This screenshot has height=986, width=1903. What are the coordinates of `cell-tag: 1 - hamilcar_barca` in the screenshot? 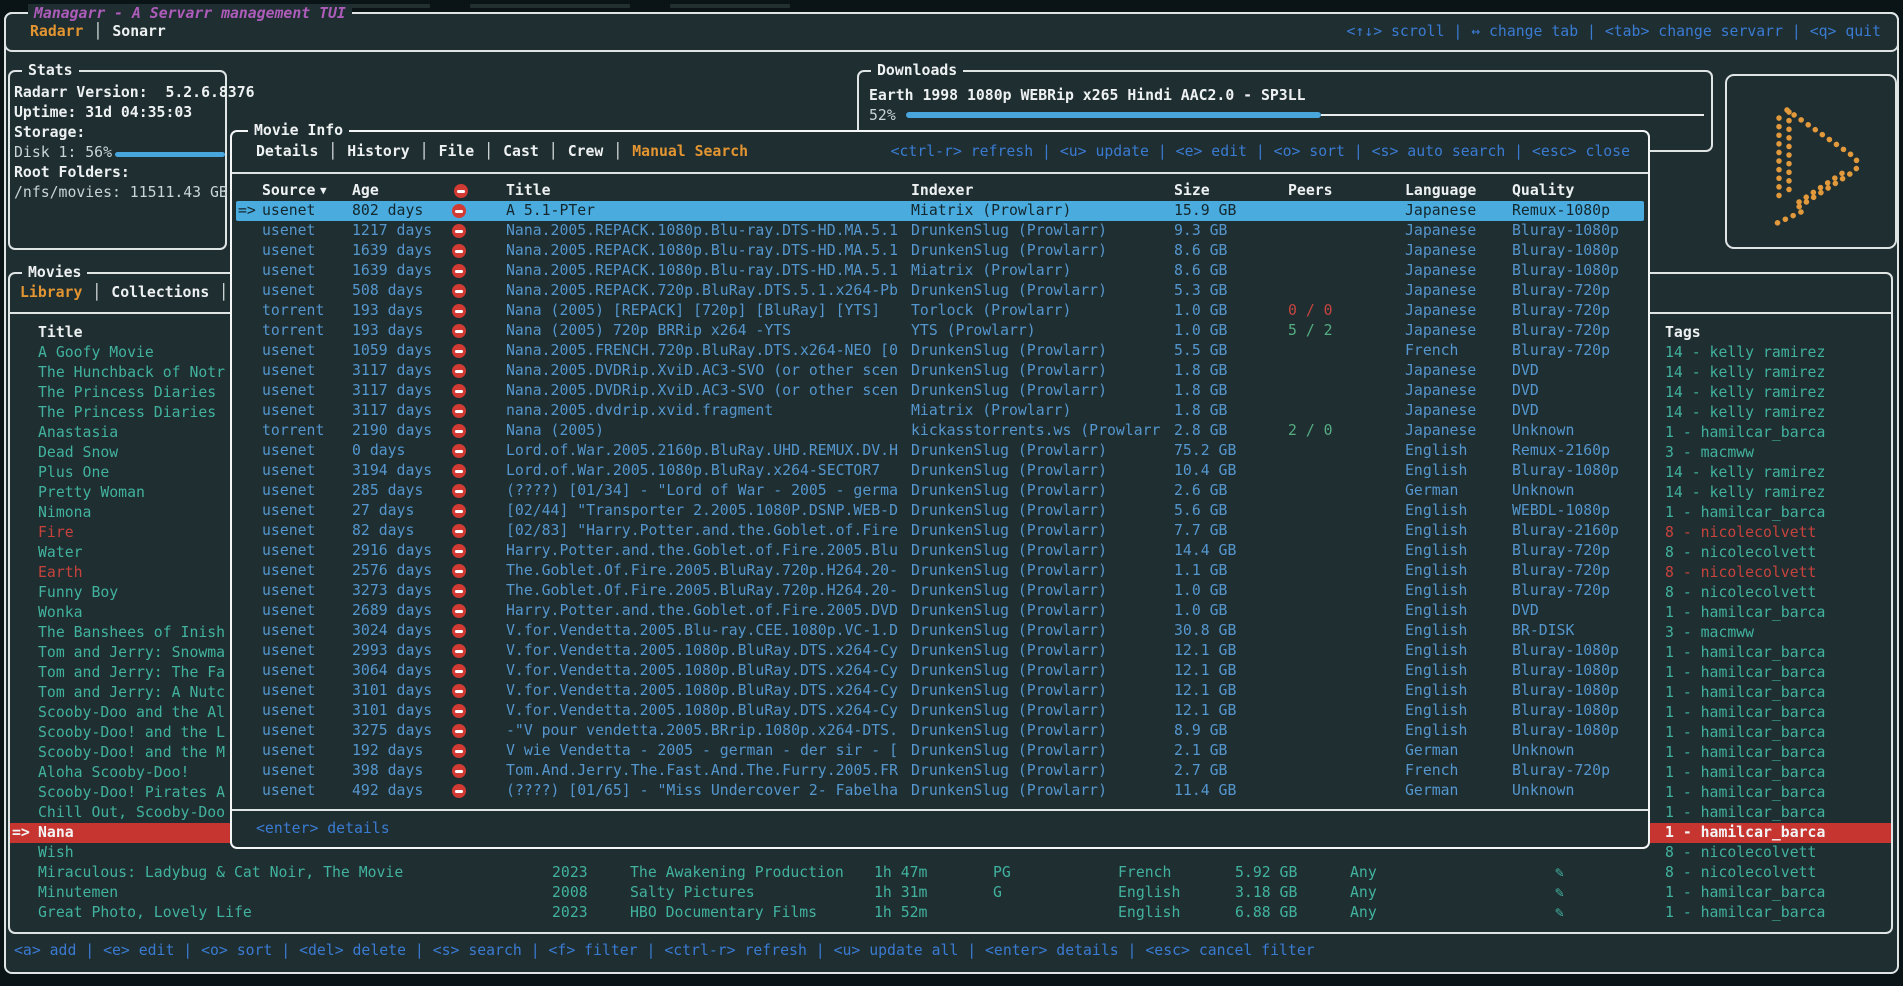 It's located at (1745, 832).